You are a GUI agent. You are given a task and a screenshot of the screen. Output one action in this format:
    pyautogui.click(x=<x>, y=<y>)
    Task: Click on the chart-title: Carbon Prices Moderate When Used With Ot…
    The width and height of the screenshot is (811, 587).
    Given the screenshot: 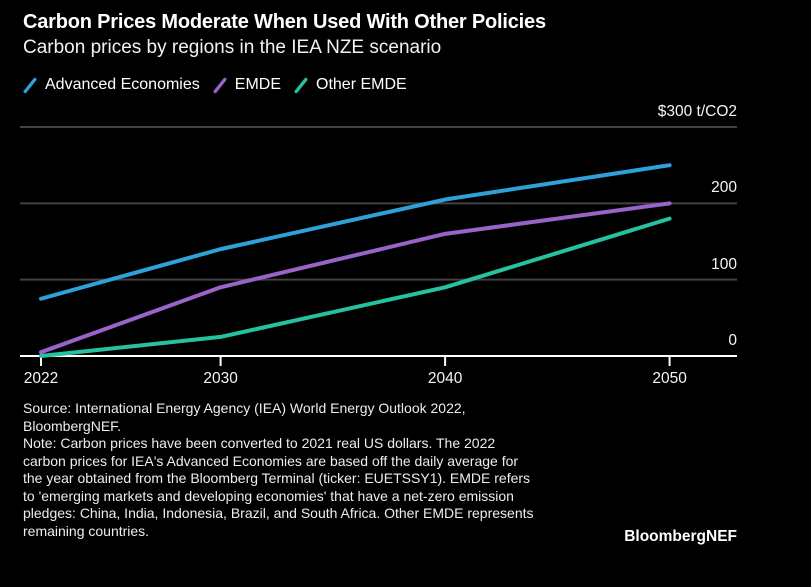 What is the action you would take?
    pyautogui.click(x=284, y=22)
    